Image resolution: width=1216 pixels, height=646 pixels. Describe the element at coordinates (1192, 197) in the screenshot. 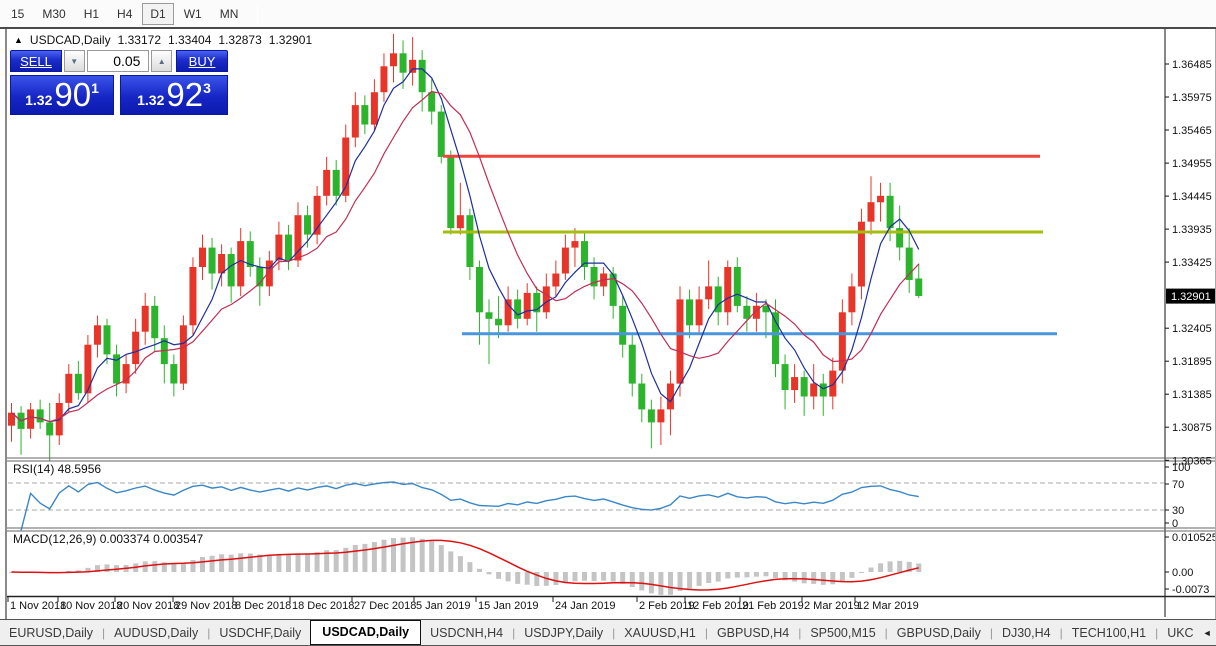

I see `svg-text: 1.34445` at that location.